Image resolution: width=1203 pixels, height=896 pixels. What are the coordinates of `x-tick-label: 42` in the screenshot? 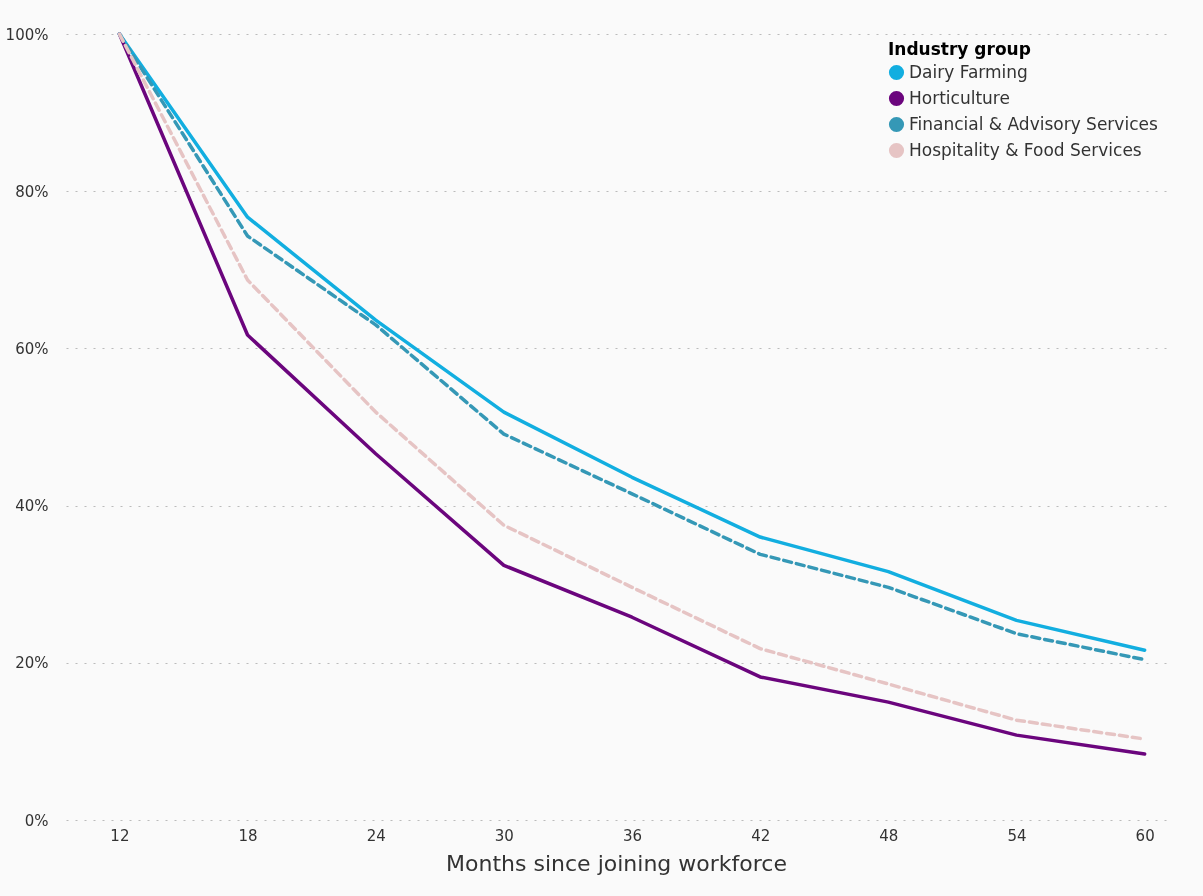 It's located at (761, 835).